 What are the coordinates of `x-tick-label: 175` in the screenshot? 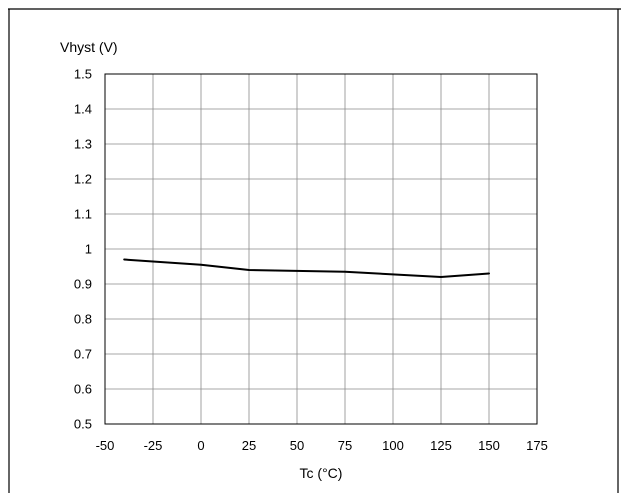 It's located at (537, 445).